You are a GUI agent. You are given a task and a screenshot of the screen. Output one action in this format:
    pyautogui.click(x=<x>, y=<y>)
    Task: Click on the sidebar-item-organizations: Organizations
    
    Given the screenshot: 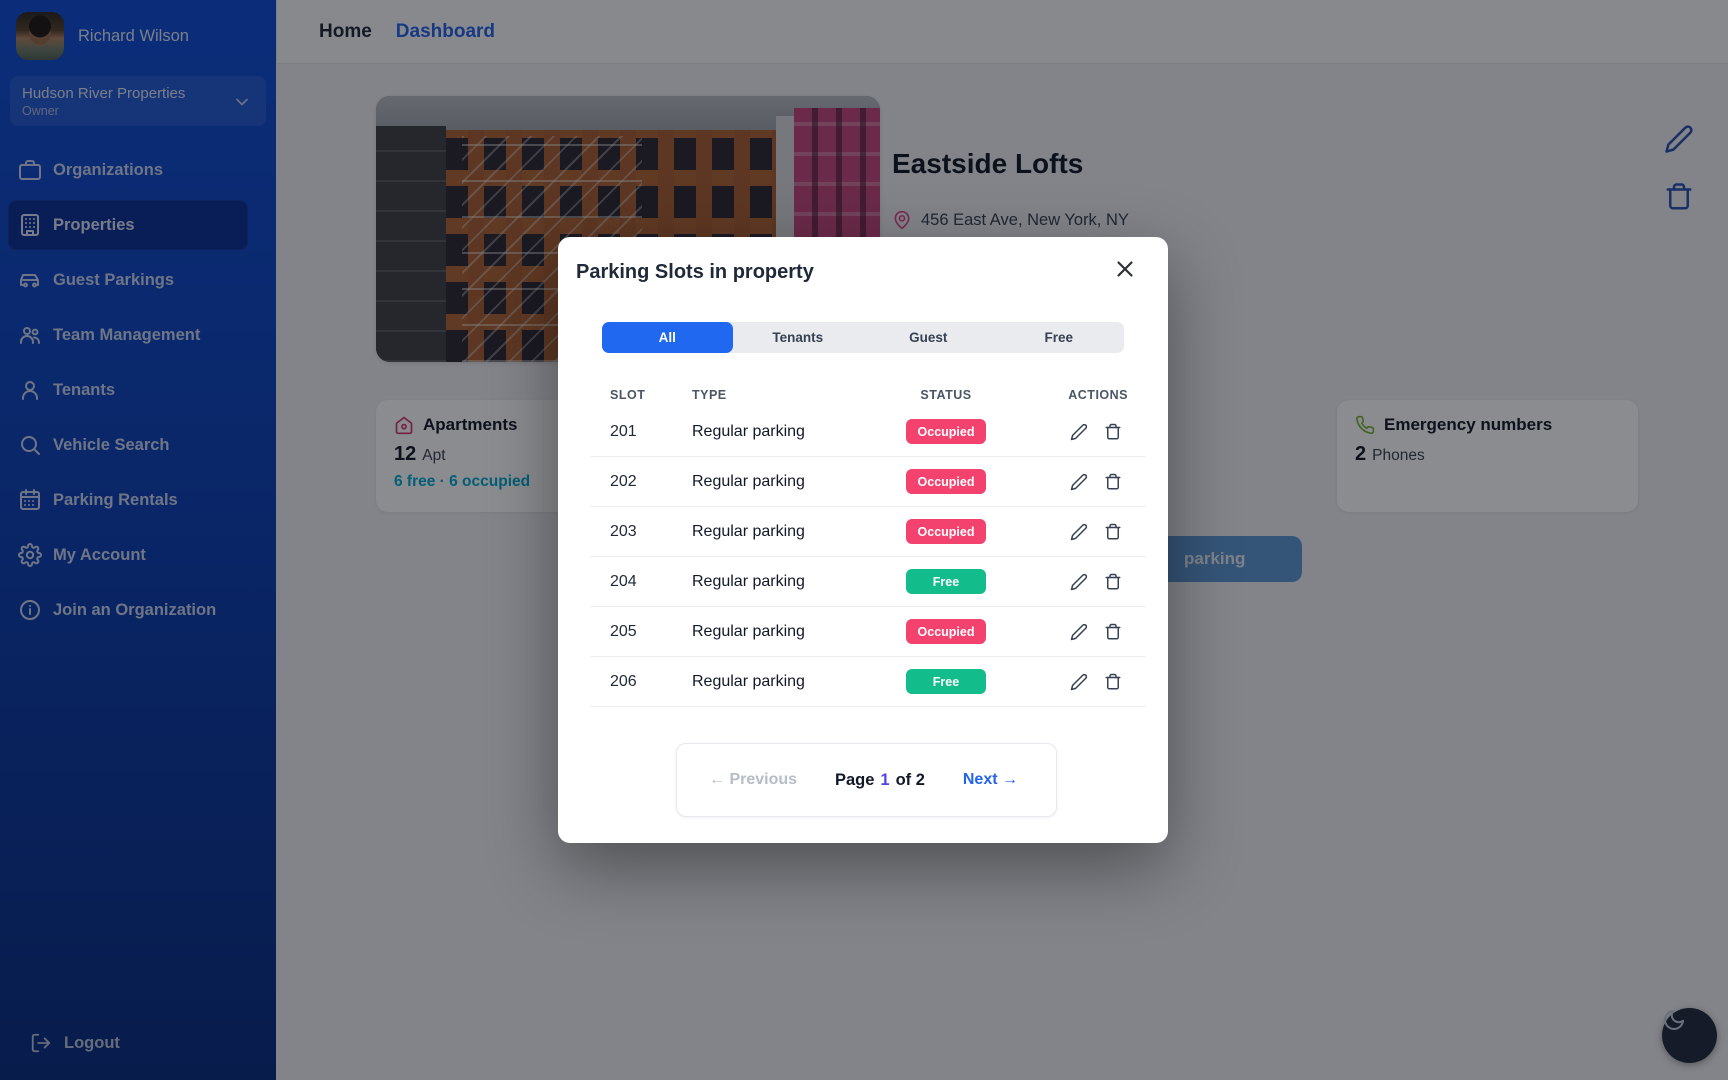 What is the action you would take?
    pyautogui.click(x=128, y=170)
    